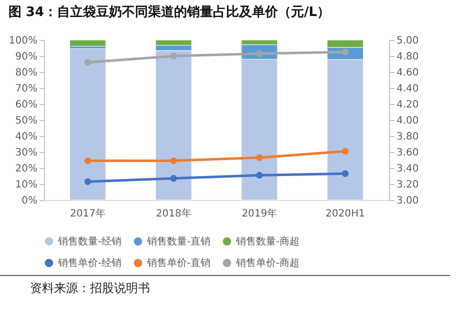  I want to click on legend-label: 销售数量-经销, so click(89, 241).